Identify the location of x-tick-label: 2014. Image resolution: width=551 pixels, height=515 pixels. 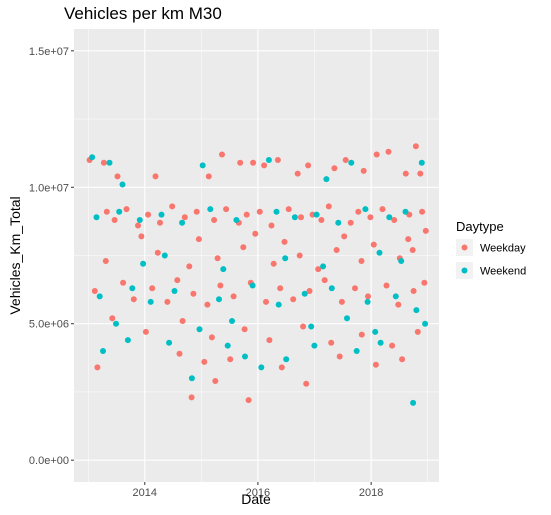
(145, 493).